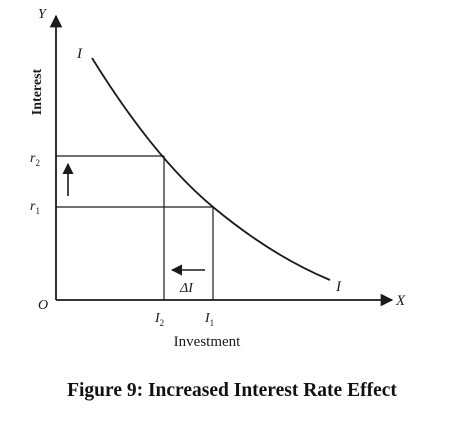 The height and width of the screenshot is (436, 464). I want to click on delta-investment-label: ΔI, so click(186, 288).